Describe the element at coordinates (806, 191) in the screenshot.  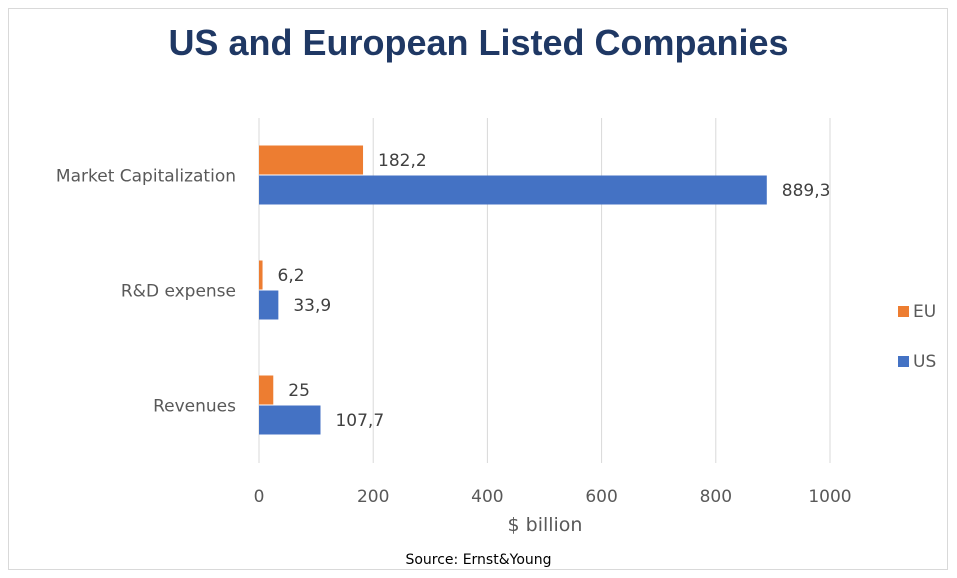
I see `data-label: 889,3` at that location.